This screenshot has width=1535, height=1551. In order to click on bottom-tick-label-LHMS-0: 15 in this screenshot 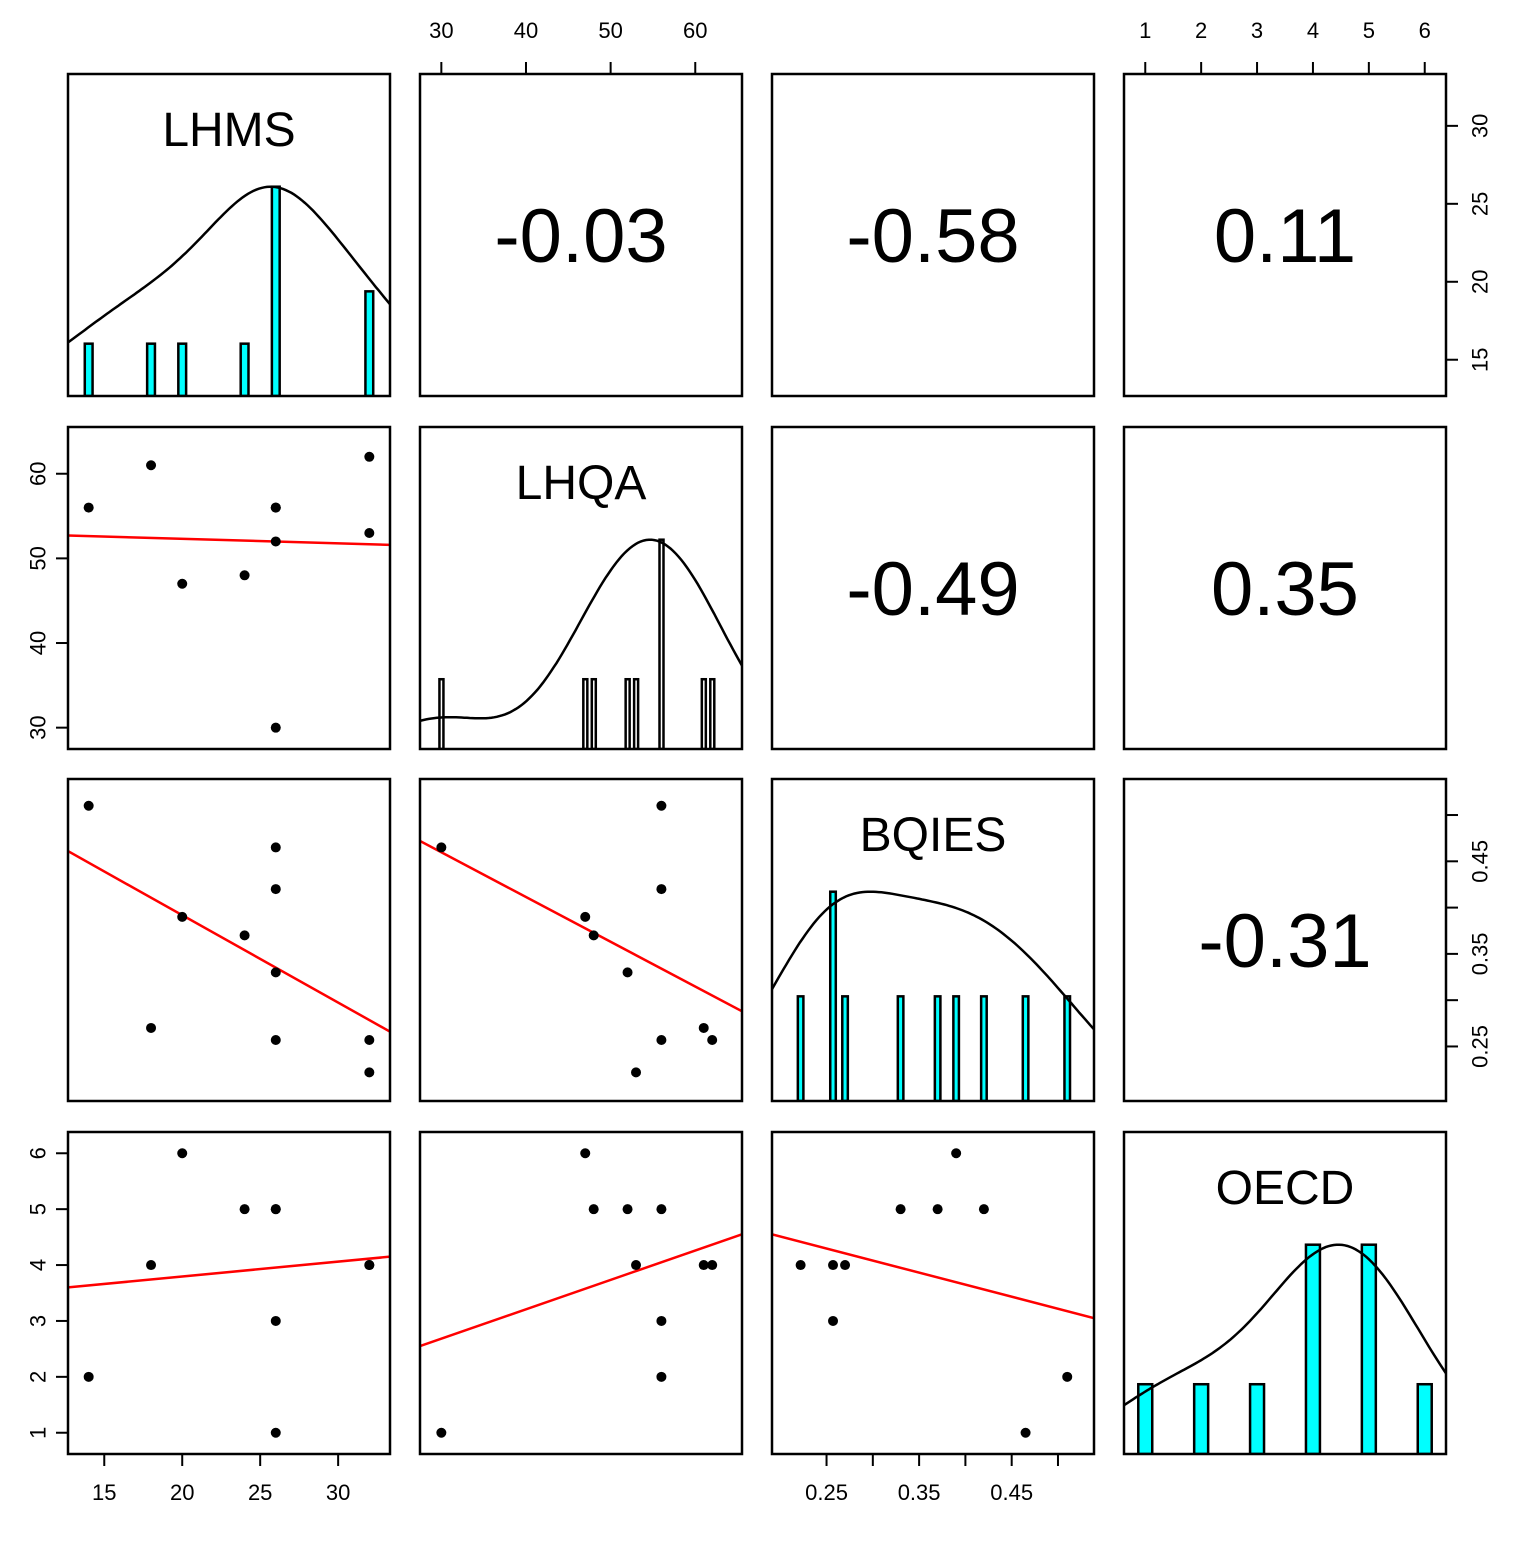, I will do `click(104, 1492)`.